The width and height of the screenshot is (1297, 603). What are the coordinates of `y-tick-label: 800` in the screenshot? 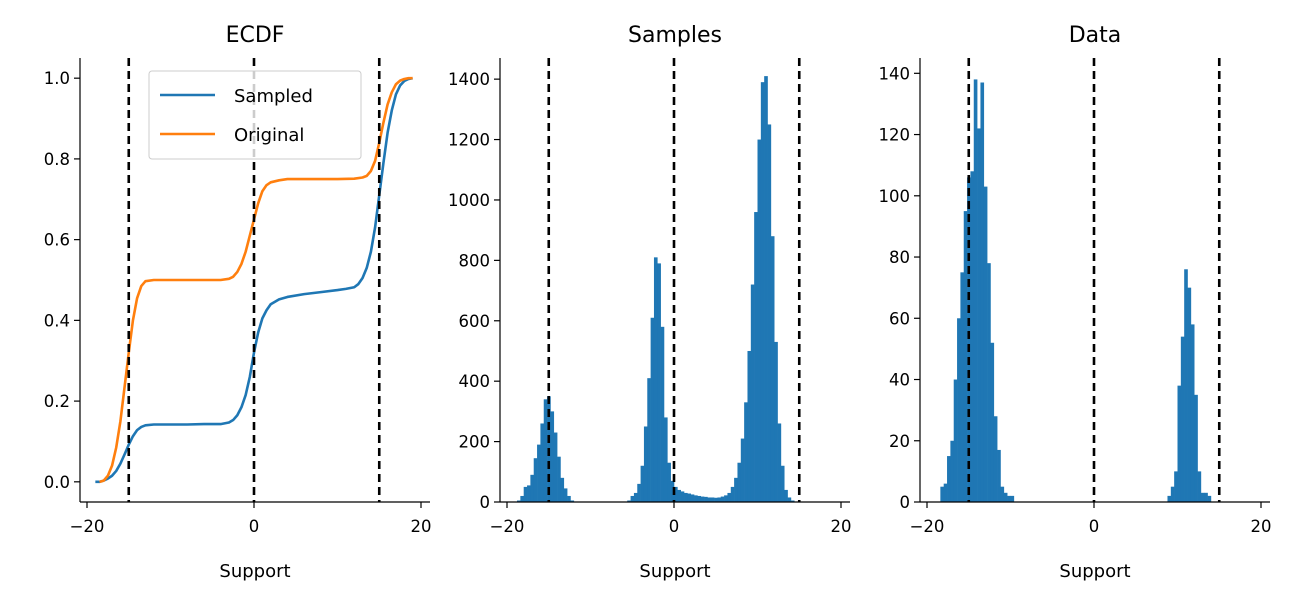 It's located at (475, 260).